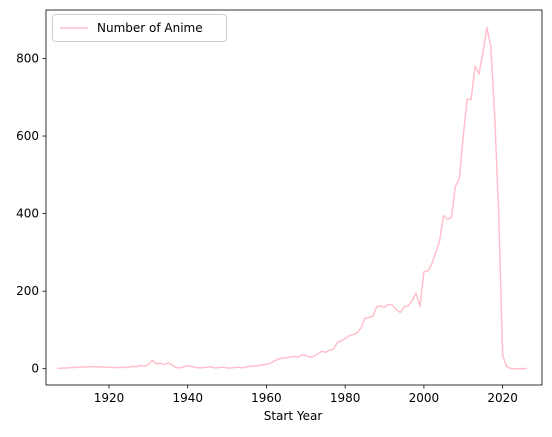  What do you see at coordinates (266, 398) in the screenshot?
I see `x-tick-label: 1960` at bounding box center [266, 398].